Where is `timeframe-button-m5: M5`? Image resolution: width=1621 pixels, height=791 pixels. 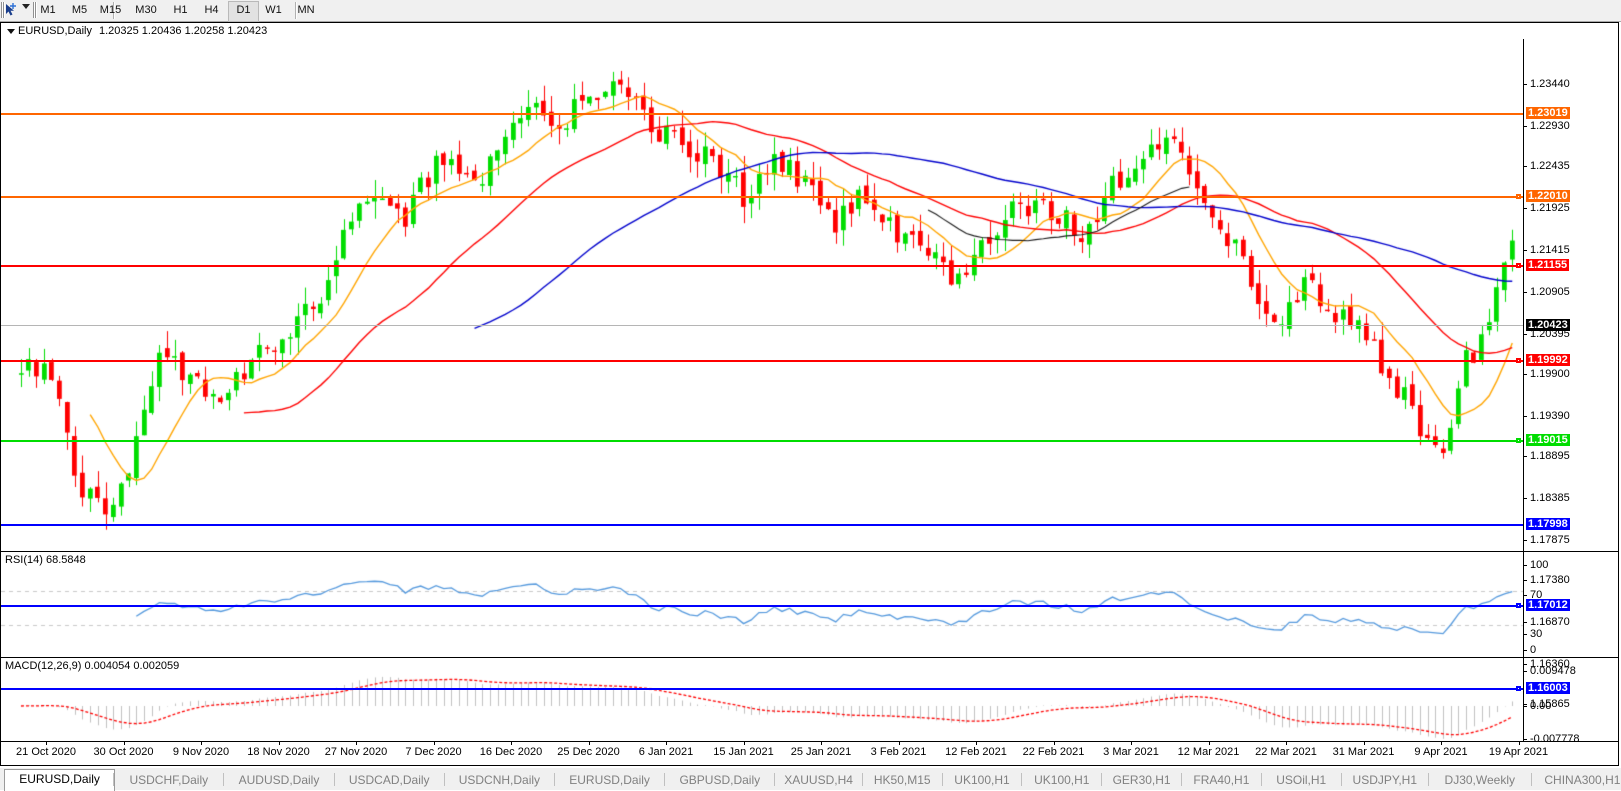 timeframe-button-m5: M5 is located at coordinates (79, 10).